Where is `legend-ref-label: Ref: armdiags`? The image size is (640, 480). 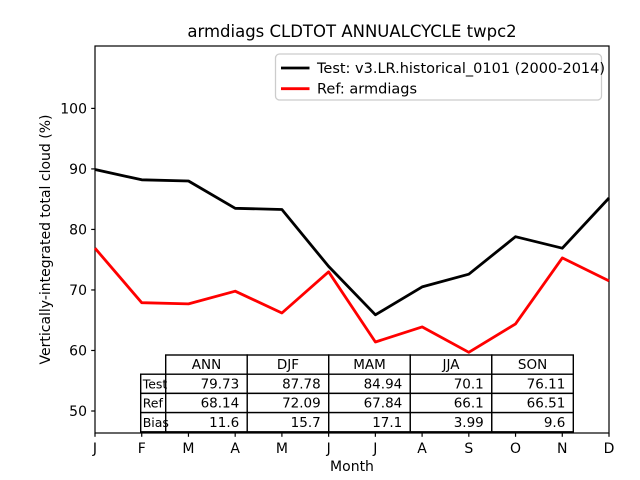 legend-ref-label: Ref: armdiags is located at coordinates (367, 90).